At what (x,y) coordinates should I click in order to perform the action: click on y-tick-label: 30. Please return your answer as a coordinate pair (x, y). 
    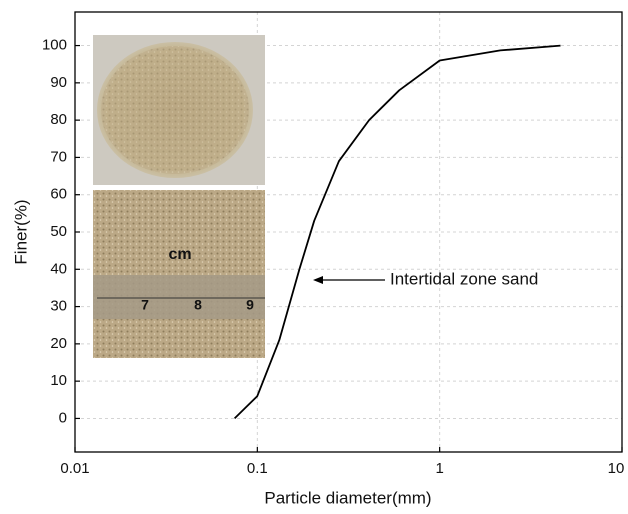
    Looking at the image, I should click on (58, 306).